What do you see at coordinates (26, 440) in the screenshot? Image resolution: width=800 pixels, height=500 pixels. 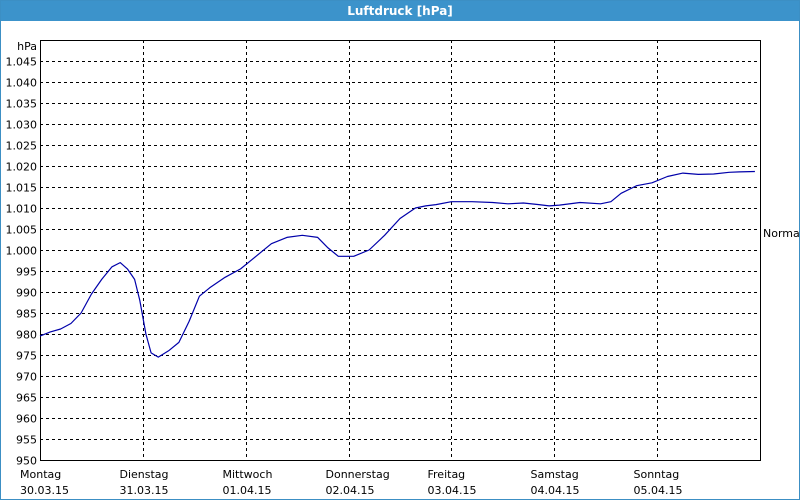 I see `y-tick-label: 955` at bounding box center [26, 440].